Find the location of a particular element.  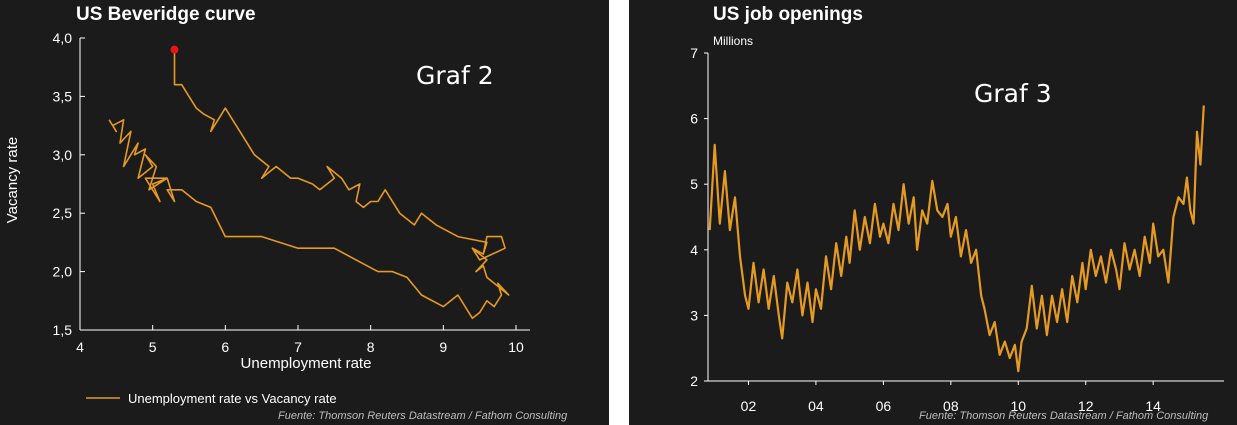

x-tick-label: 02 is located at coordinates (749, 406).